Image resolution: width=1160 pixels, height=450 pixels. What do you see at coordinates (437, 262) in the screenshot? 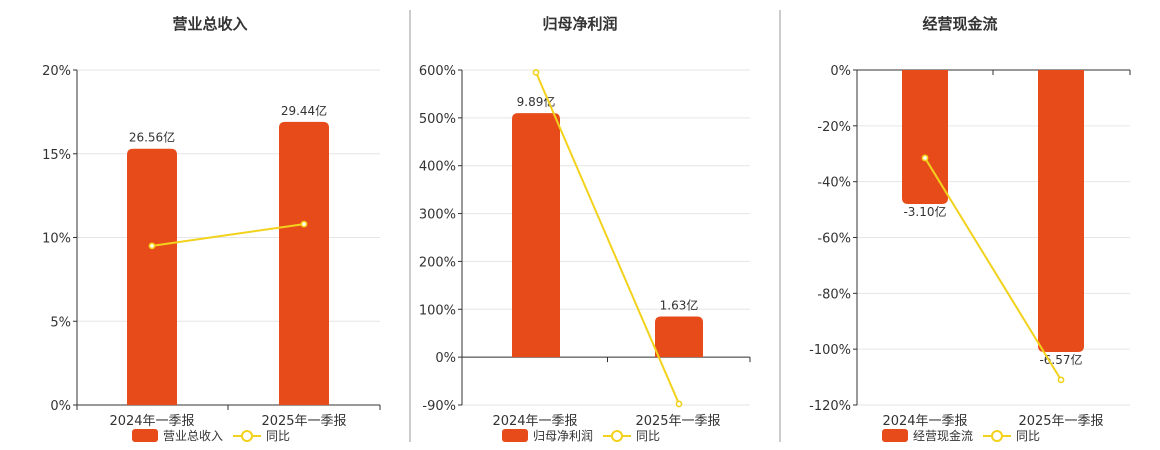
I see `y-tick-label: 200%` at bounding box center [437, 262].